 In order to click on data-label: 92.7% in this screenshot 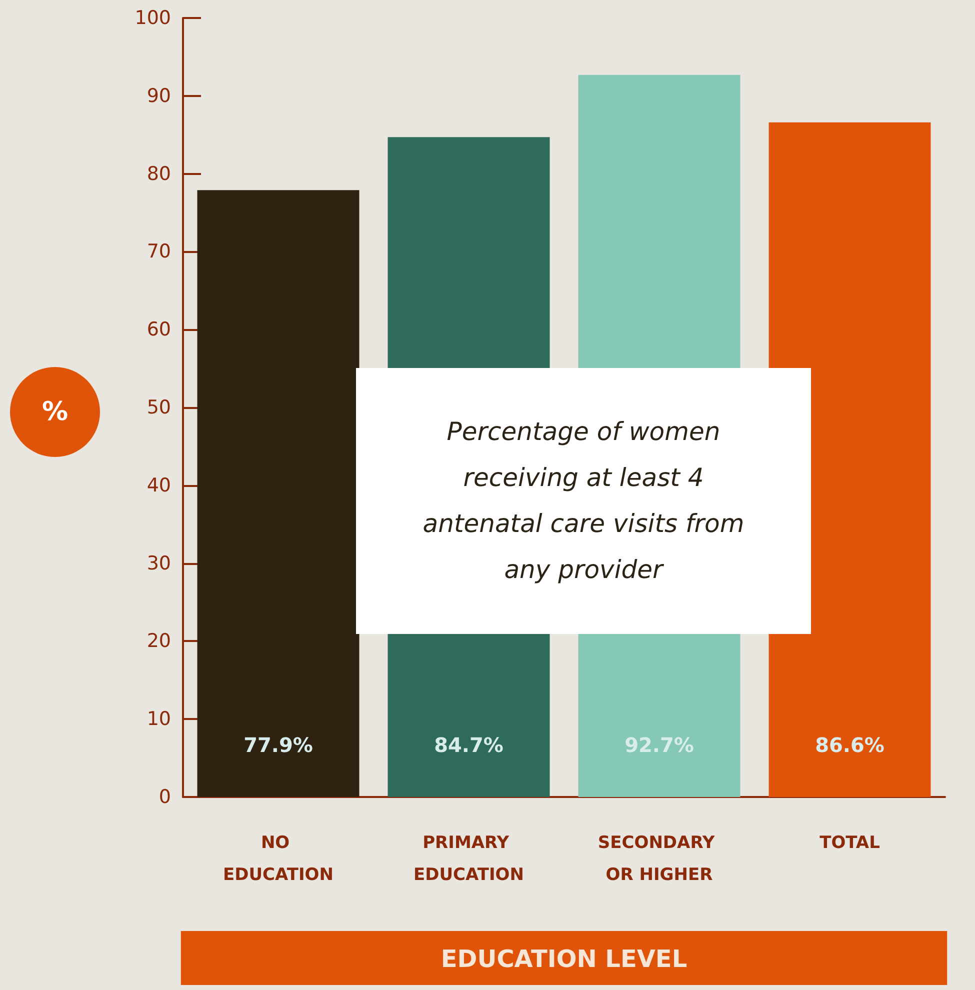, I will do `click(659, 745)`.